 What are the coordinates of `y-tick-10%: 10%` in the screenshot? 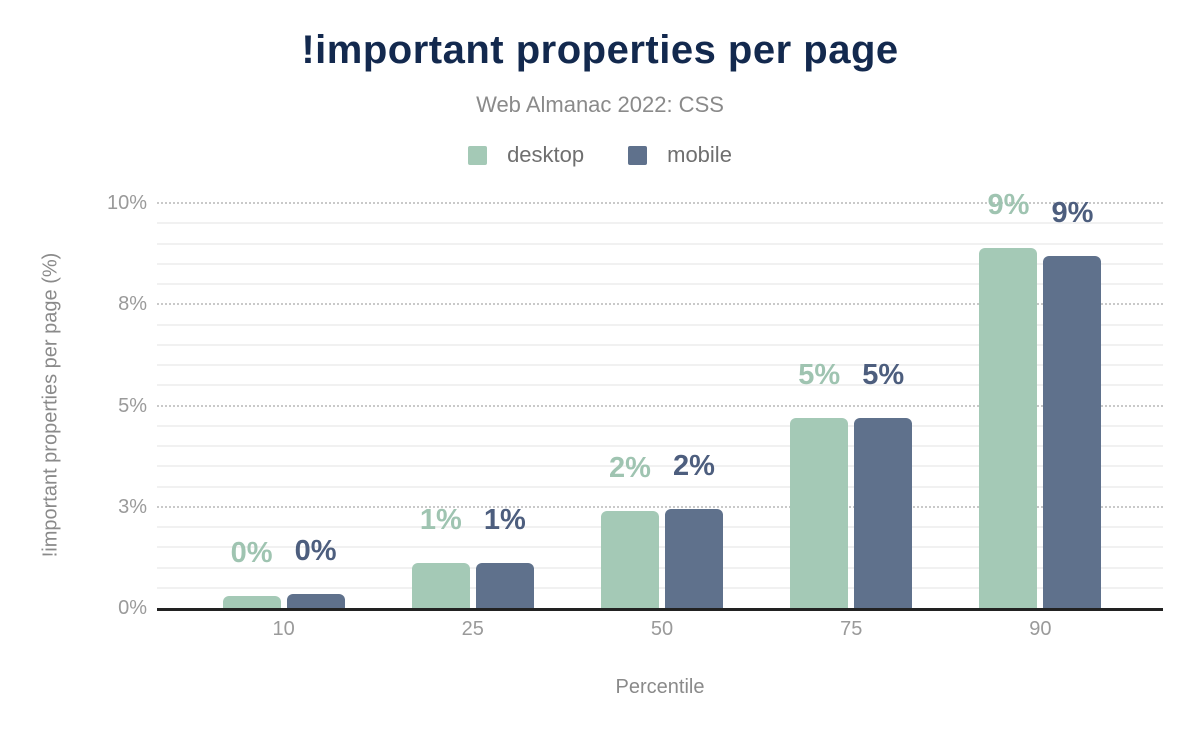 It's located at (126, 203).